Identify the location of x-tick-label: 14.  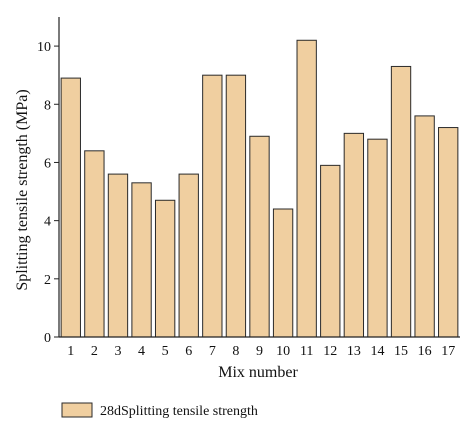
(377, 351).